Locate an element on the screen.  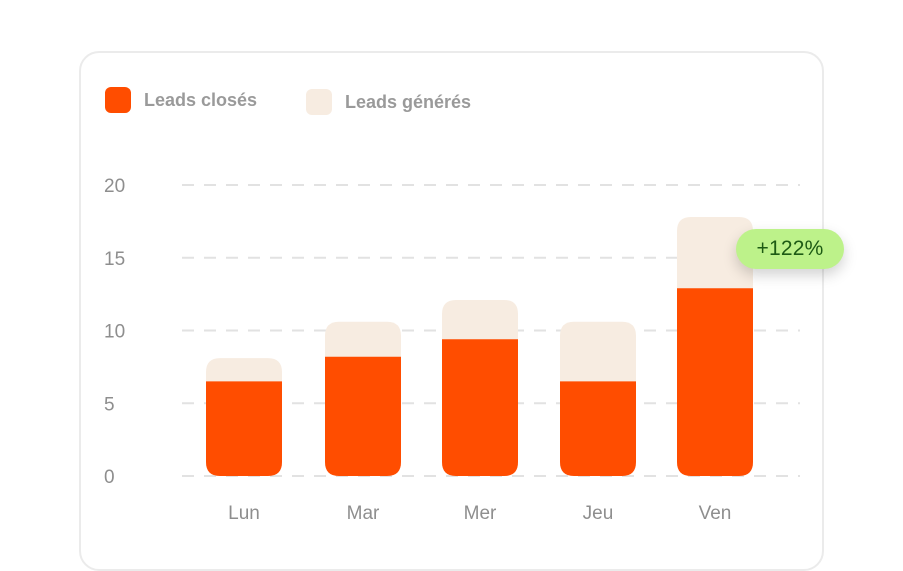
legend-swatch-closed is located at coordinates (118, 100).